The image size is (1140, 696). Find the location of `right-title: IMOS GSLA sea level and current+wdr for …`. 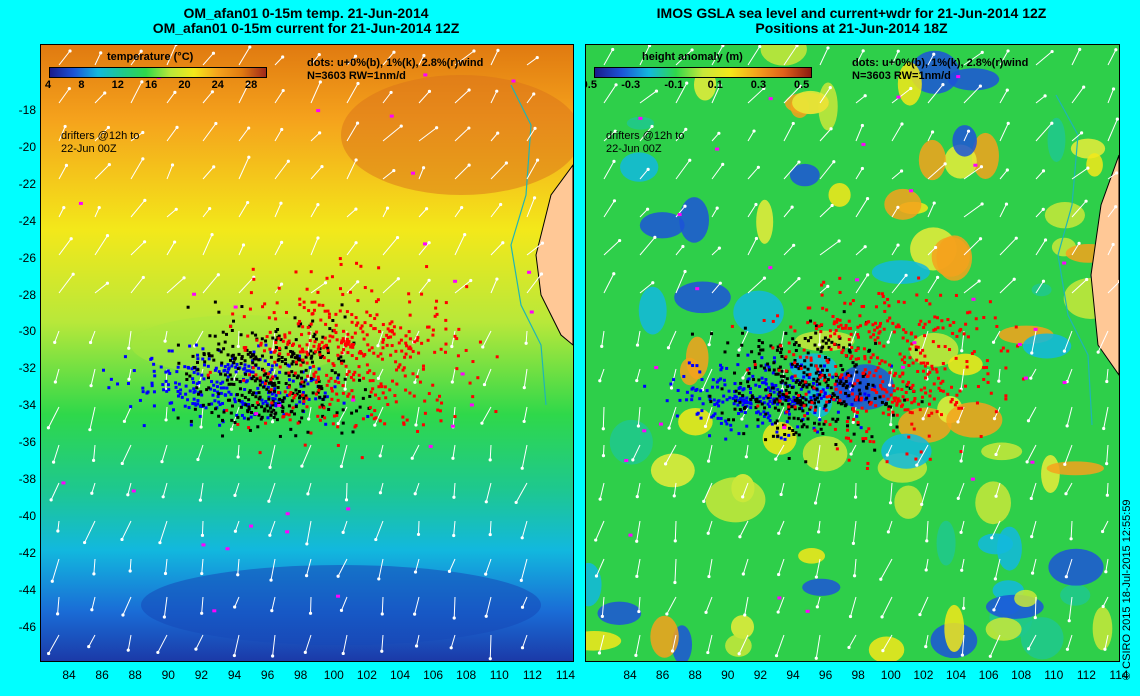

right-title: IMOS GSLA sea level and current+wdr for … is located at coordinates (851, 21).